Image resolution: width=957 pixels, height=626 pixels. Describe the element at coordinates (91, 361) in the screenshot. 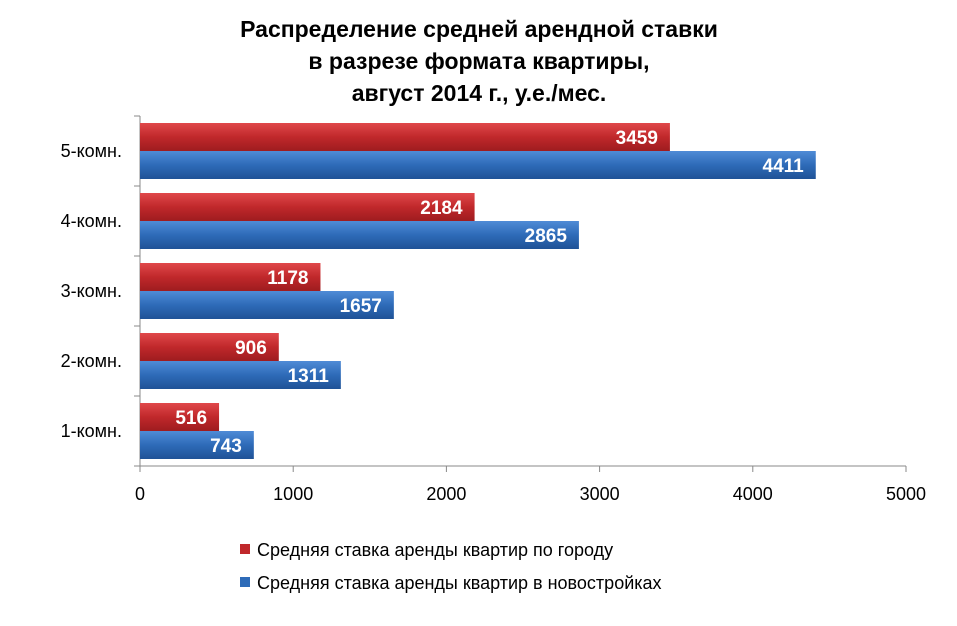

I see `category-label: 2-комн.` at that location.